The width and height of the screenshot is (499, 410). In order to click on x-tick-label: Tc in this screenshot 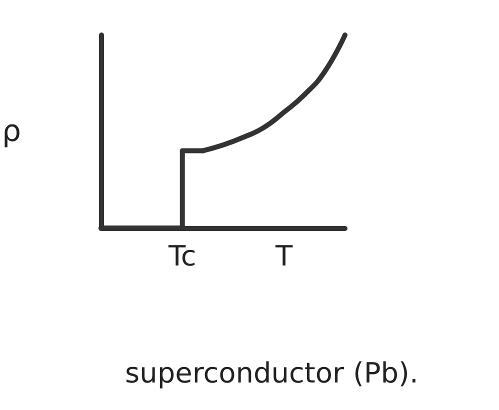, I will do `click(181, 256)`.